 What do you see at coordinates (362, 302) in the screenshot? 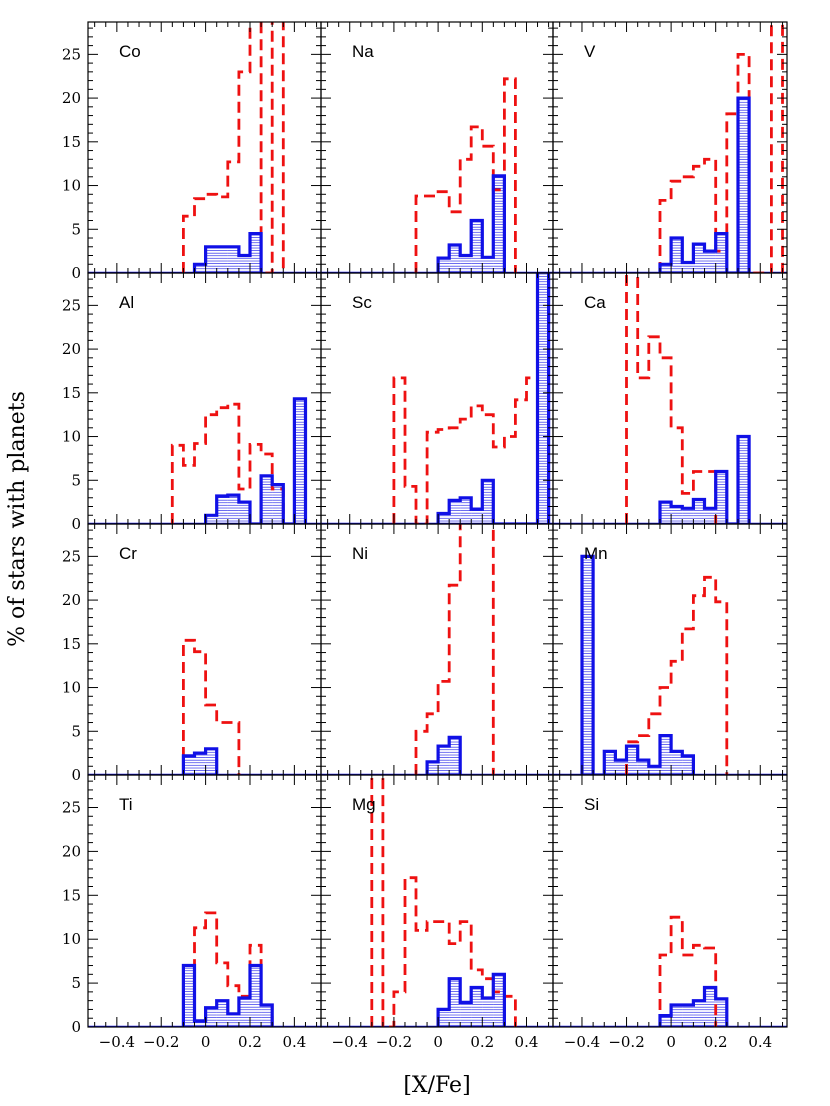
I see `panel-label-sc: Sc` at bounding box center [362, 302].